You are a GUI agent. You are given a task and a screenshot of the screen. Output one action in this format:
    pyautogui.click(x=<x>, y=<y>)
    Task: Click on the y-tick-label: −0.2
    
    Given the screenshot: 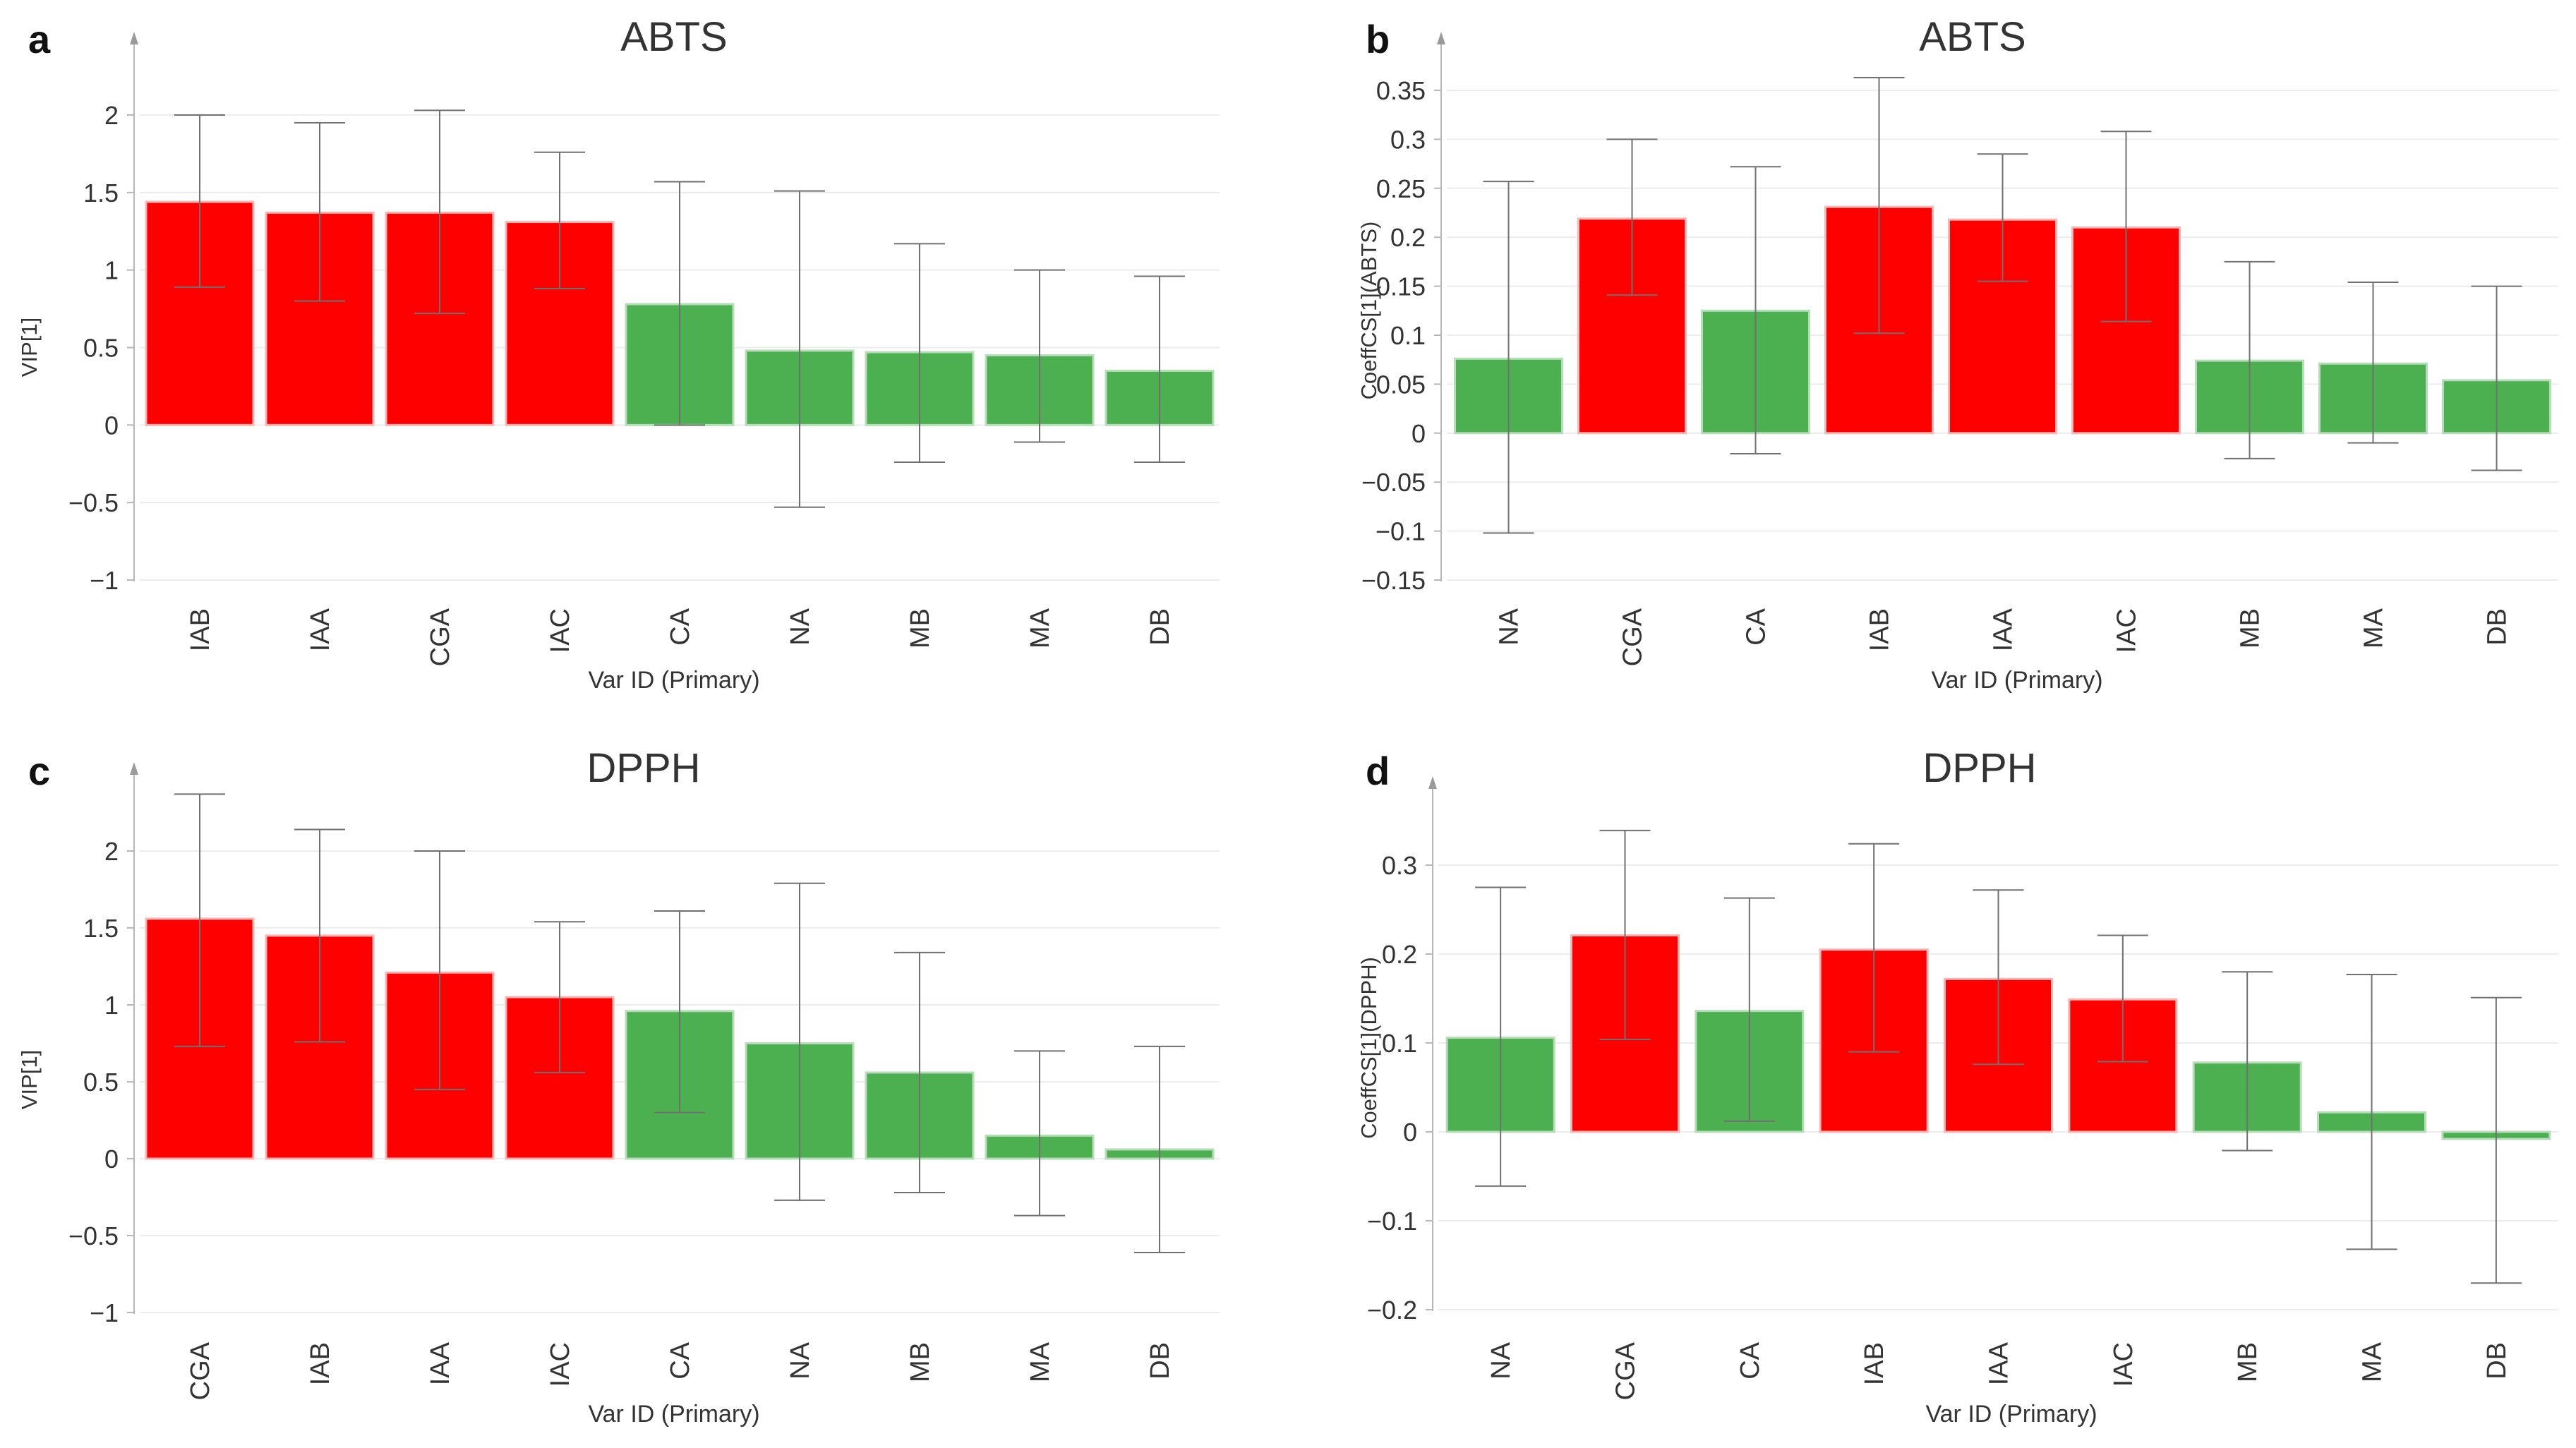 What is the action you would take?
    pyautogui.click(x=1392, y=1310)
    